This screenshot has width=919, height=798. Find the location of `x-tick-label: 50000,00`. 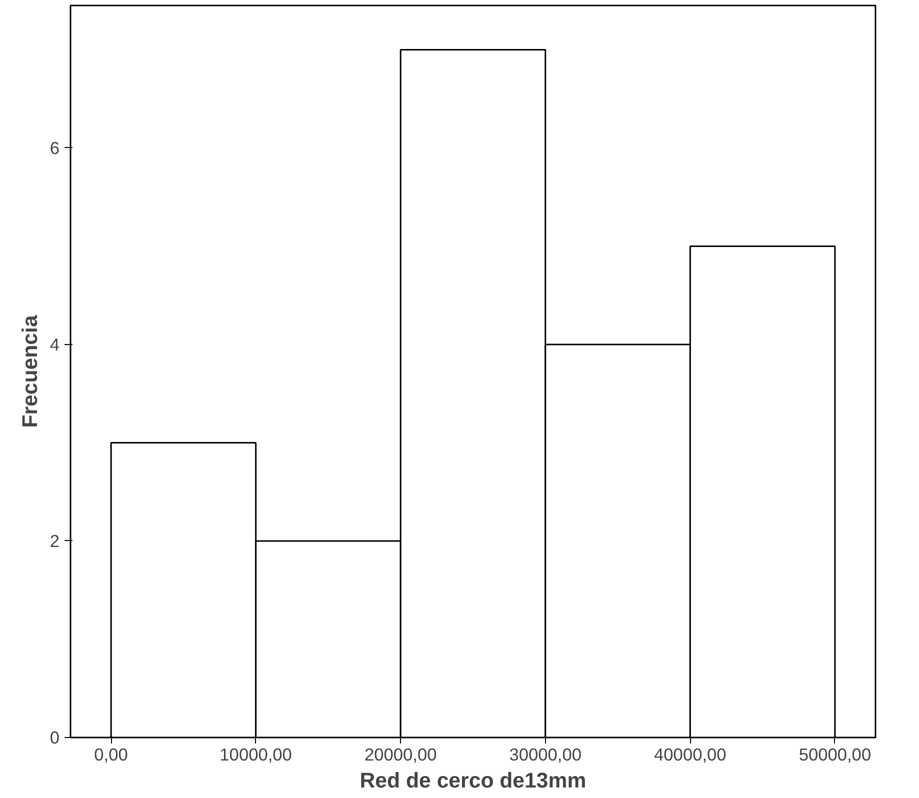

x-tick-label: 50000,00 is located at coordinates (835, 754).